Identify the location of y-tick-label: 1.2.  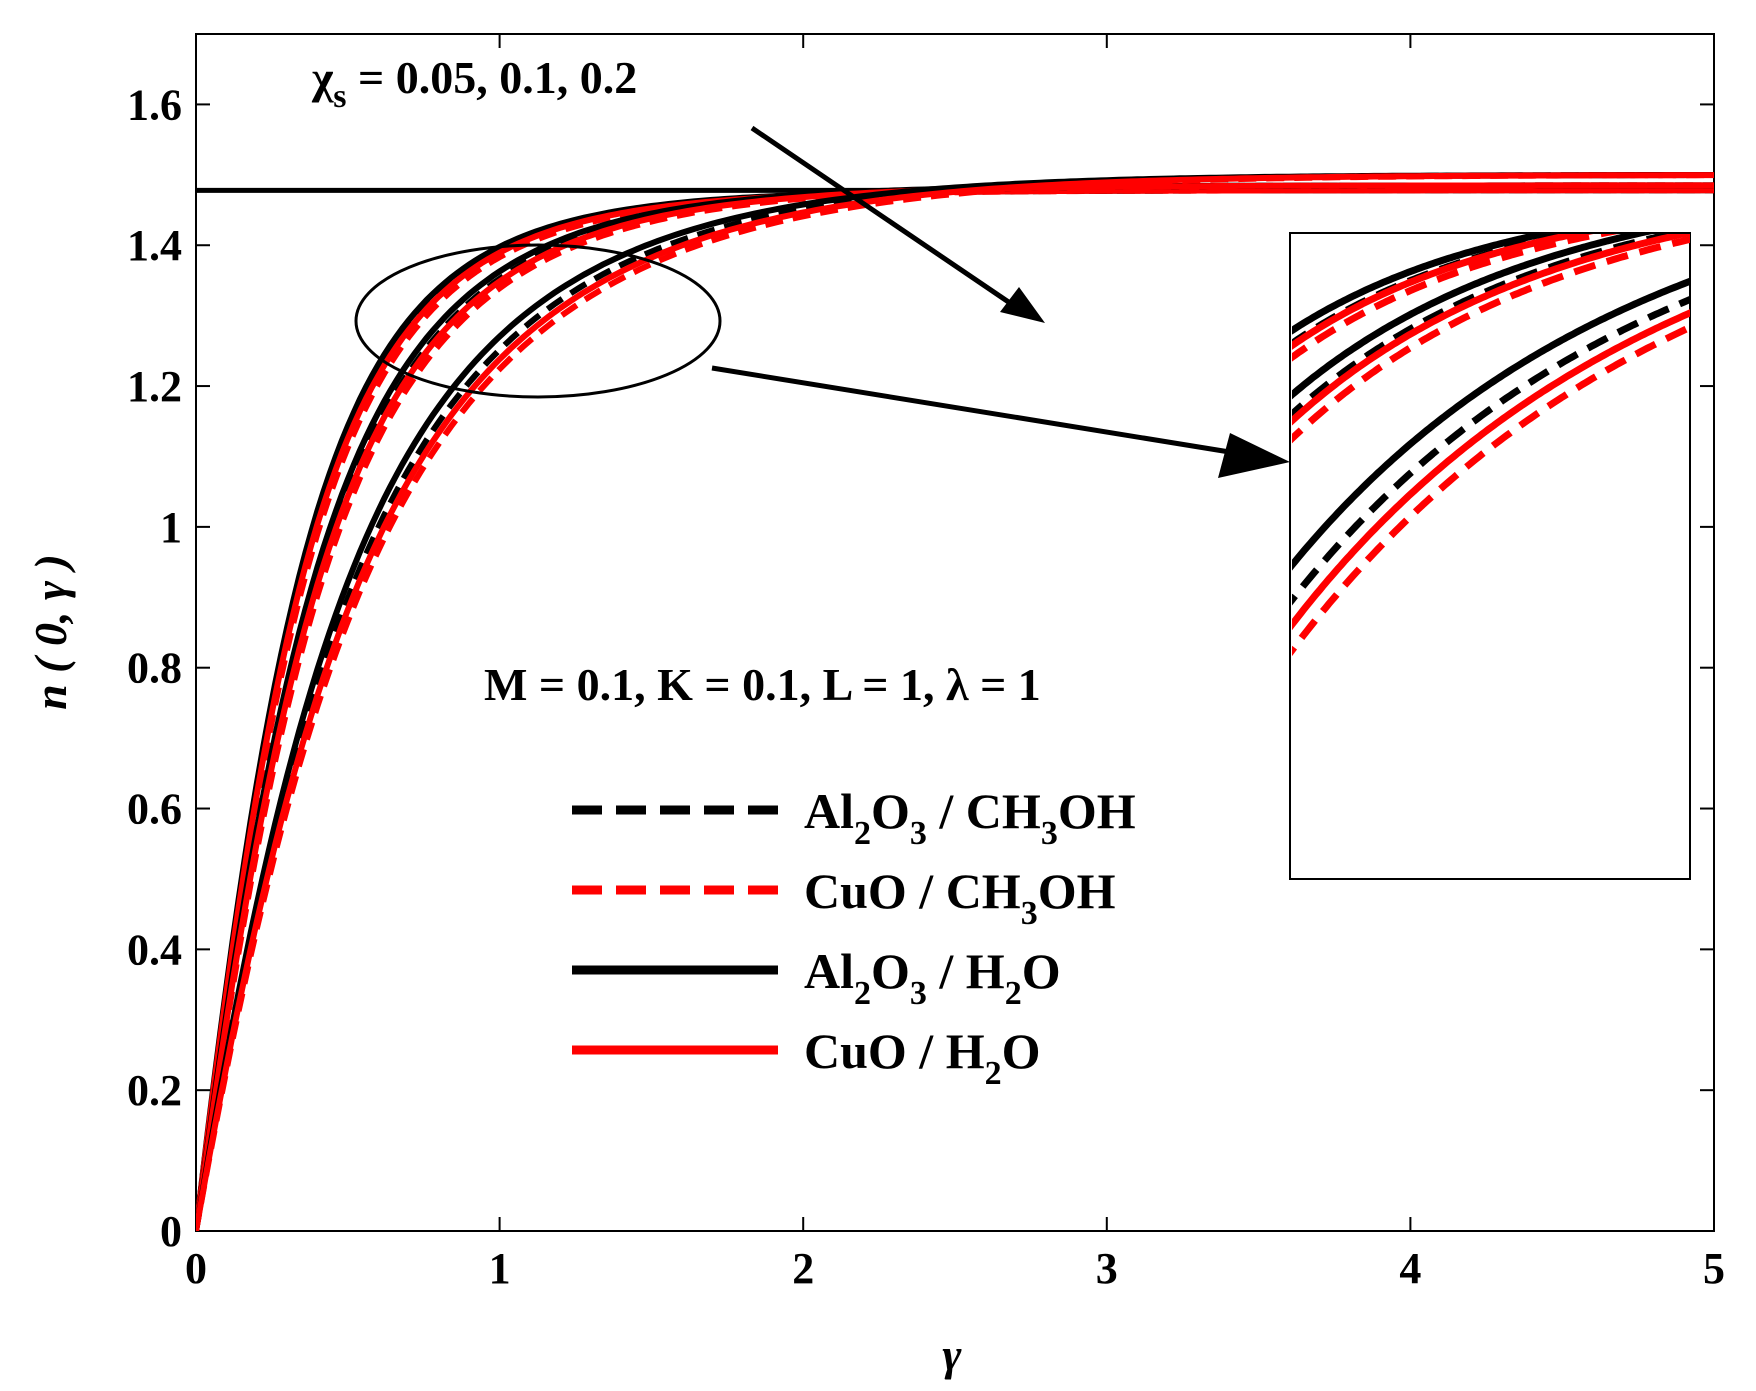
(154, 386).